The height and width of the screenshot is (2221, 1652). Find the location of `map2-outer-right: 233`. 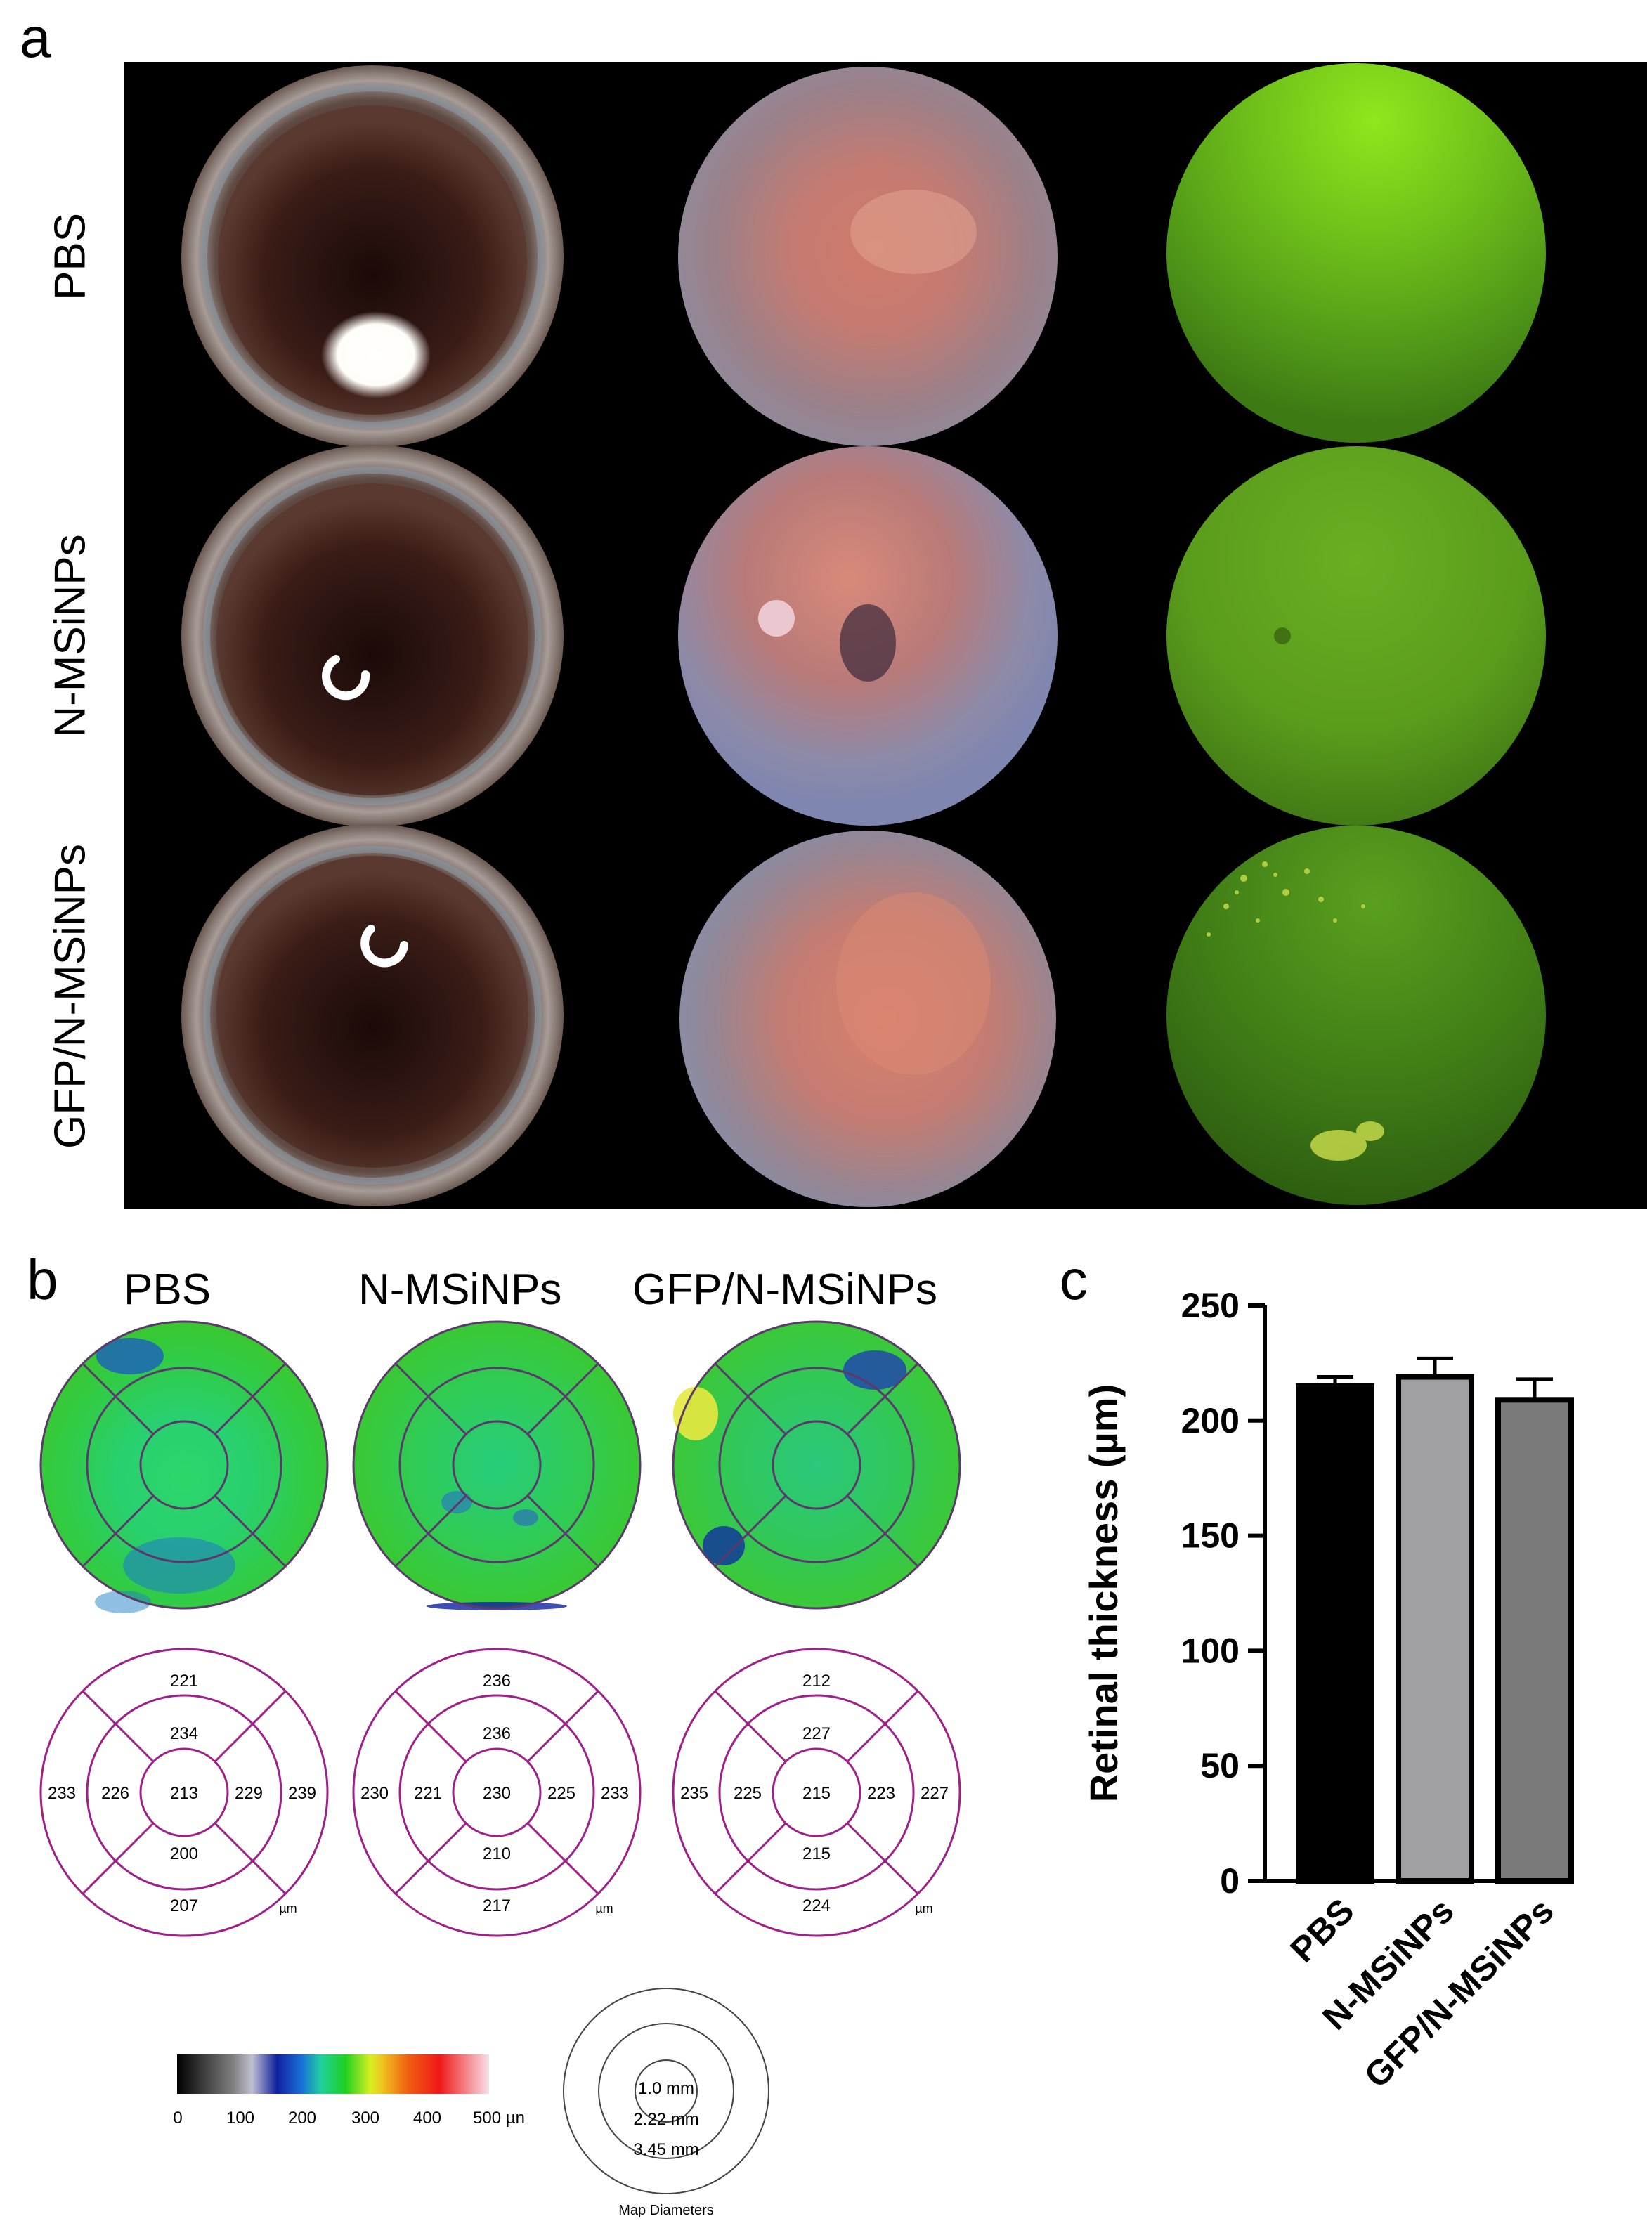

map2-outer-right: 233 is located at coordinates (615, 1793).